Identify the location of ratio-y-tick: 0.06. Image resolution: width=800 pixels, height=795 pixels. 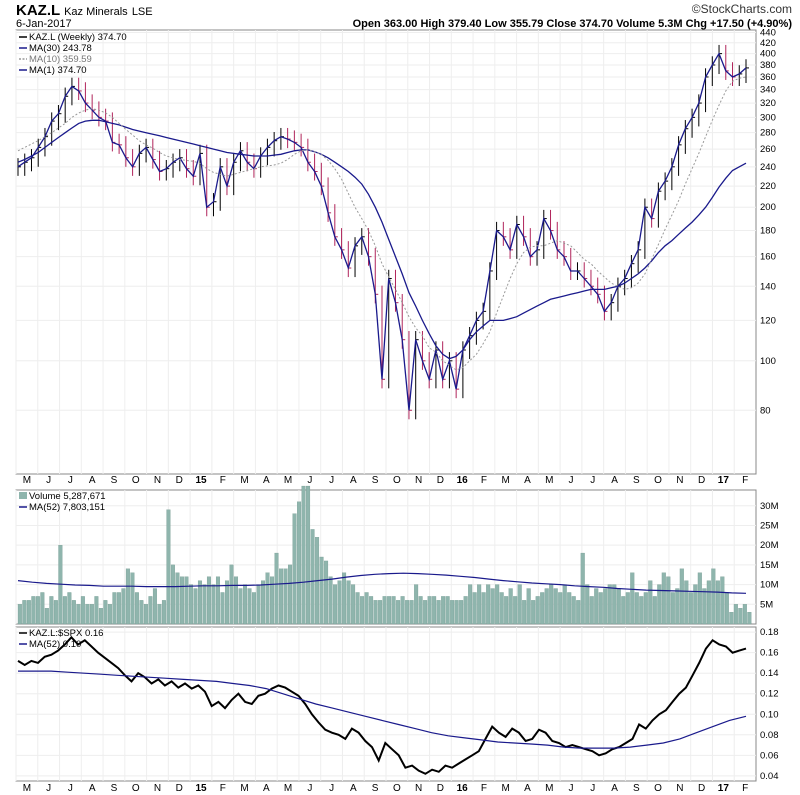
(769, 755).